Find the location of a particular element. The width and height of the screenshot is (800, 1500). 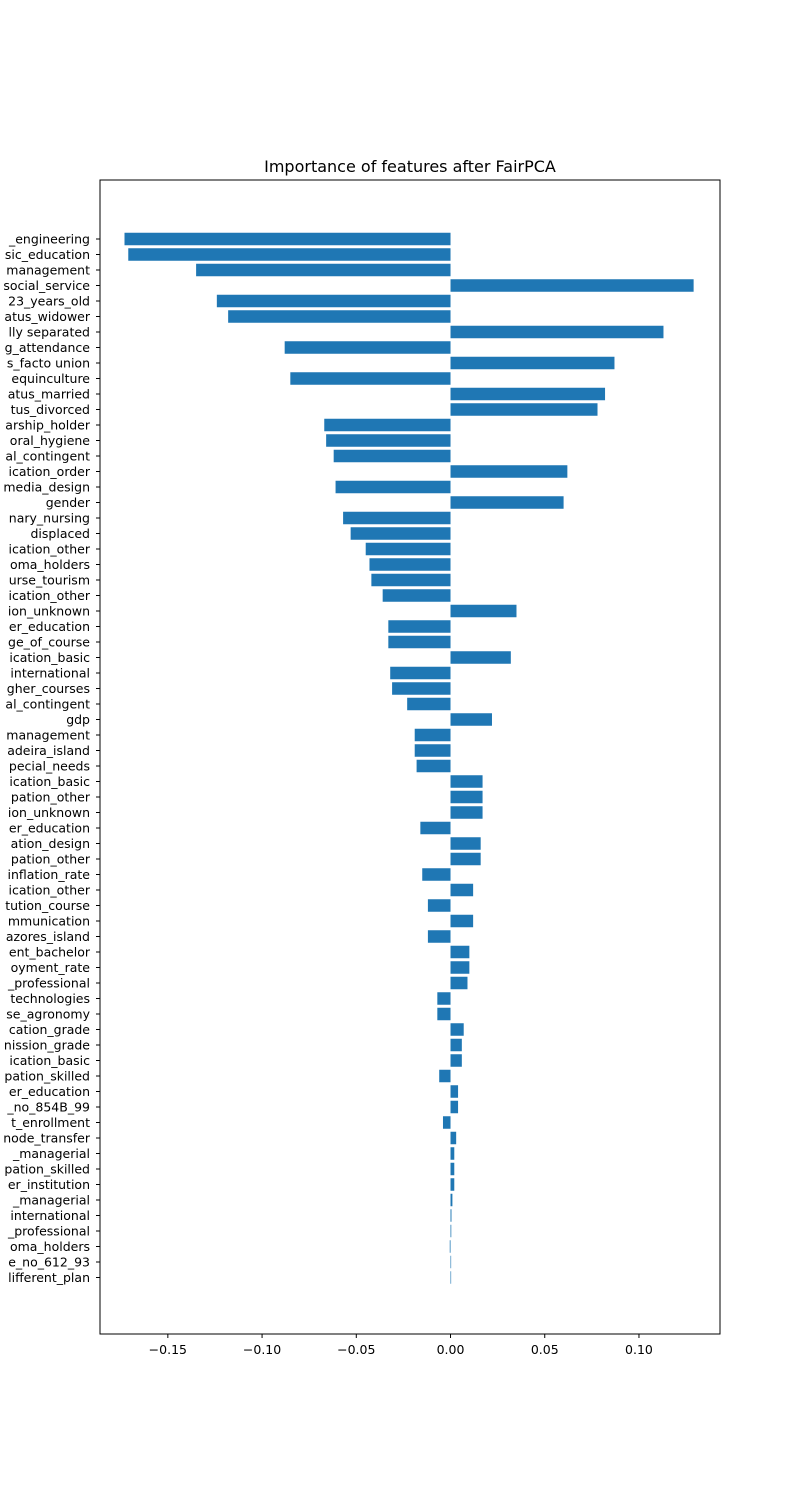

category-label-10: atus_married is located at coordinates (49, 394).